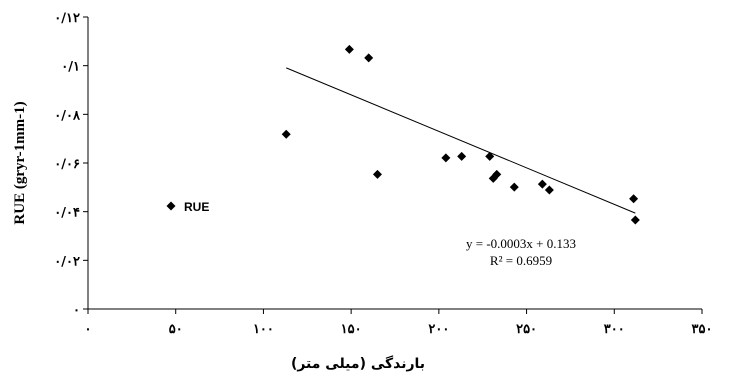 The height and width of the screenshot is (383, 729). I want to click on y-axis-ticks: ۰ ۰/۰۲ ۰/۰۴ ۰/۰۶ ۰/۰۸ ۰/۱ ۰/۱۲, so click(71, 164).